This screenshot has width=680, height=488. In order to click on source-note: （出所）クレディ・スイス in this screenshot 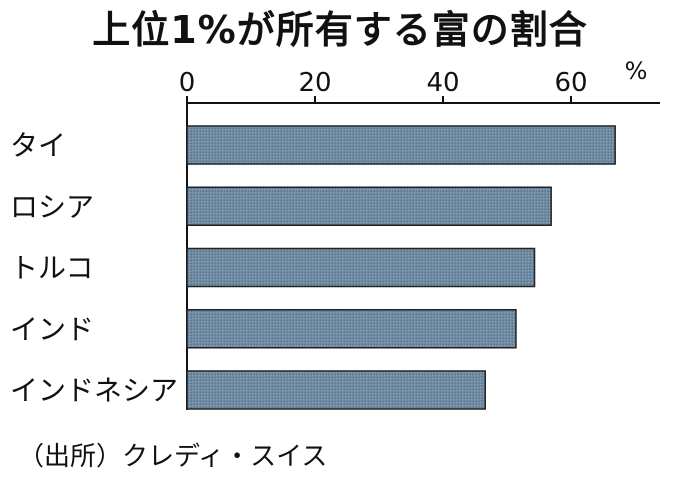, I will do `click(173, 457)`.